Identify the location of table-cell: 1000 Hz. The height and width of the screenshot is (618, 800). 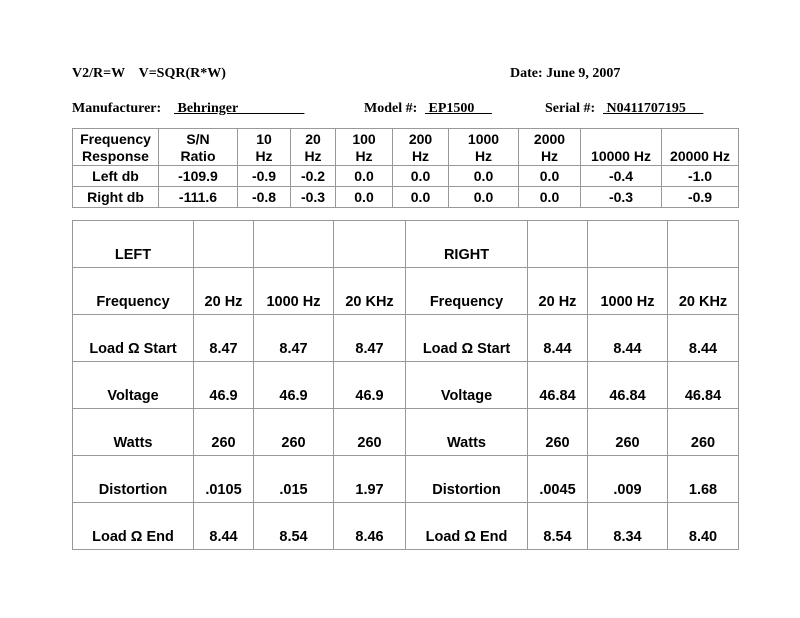
(627, 291).